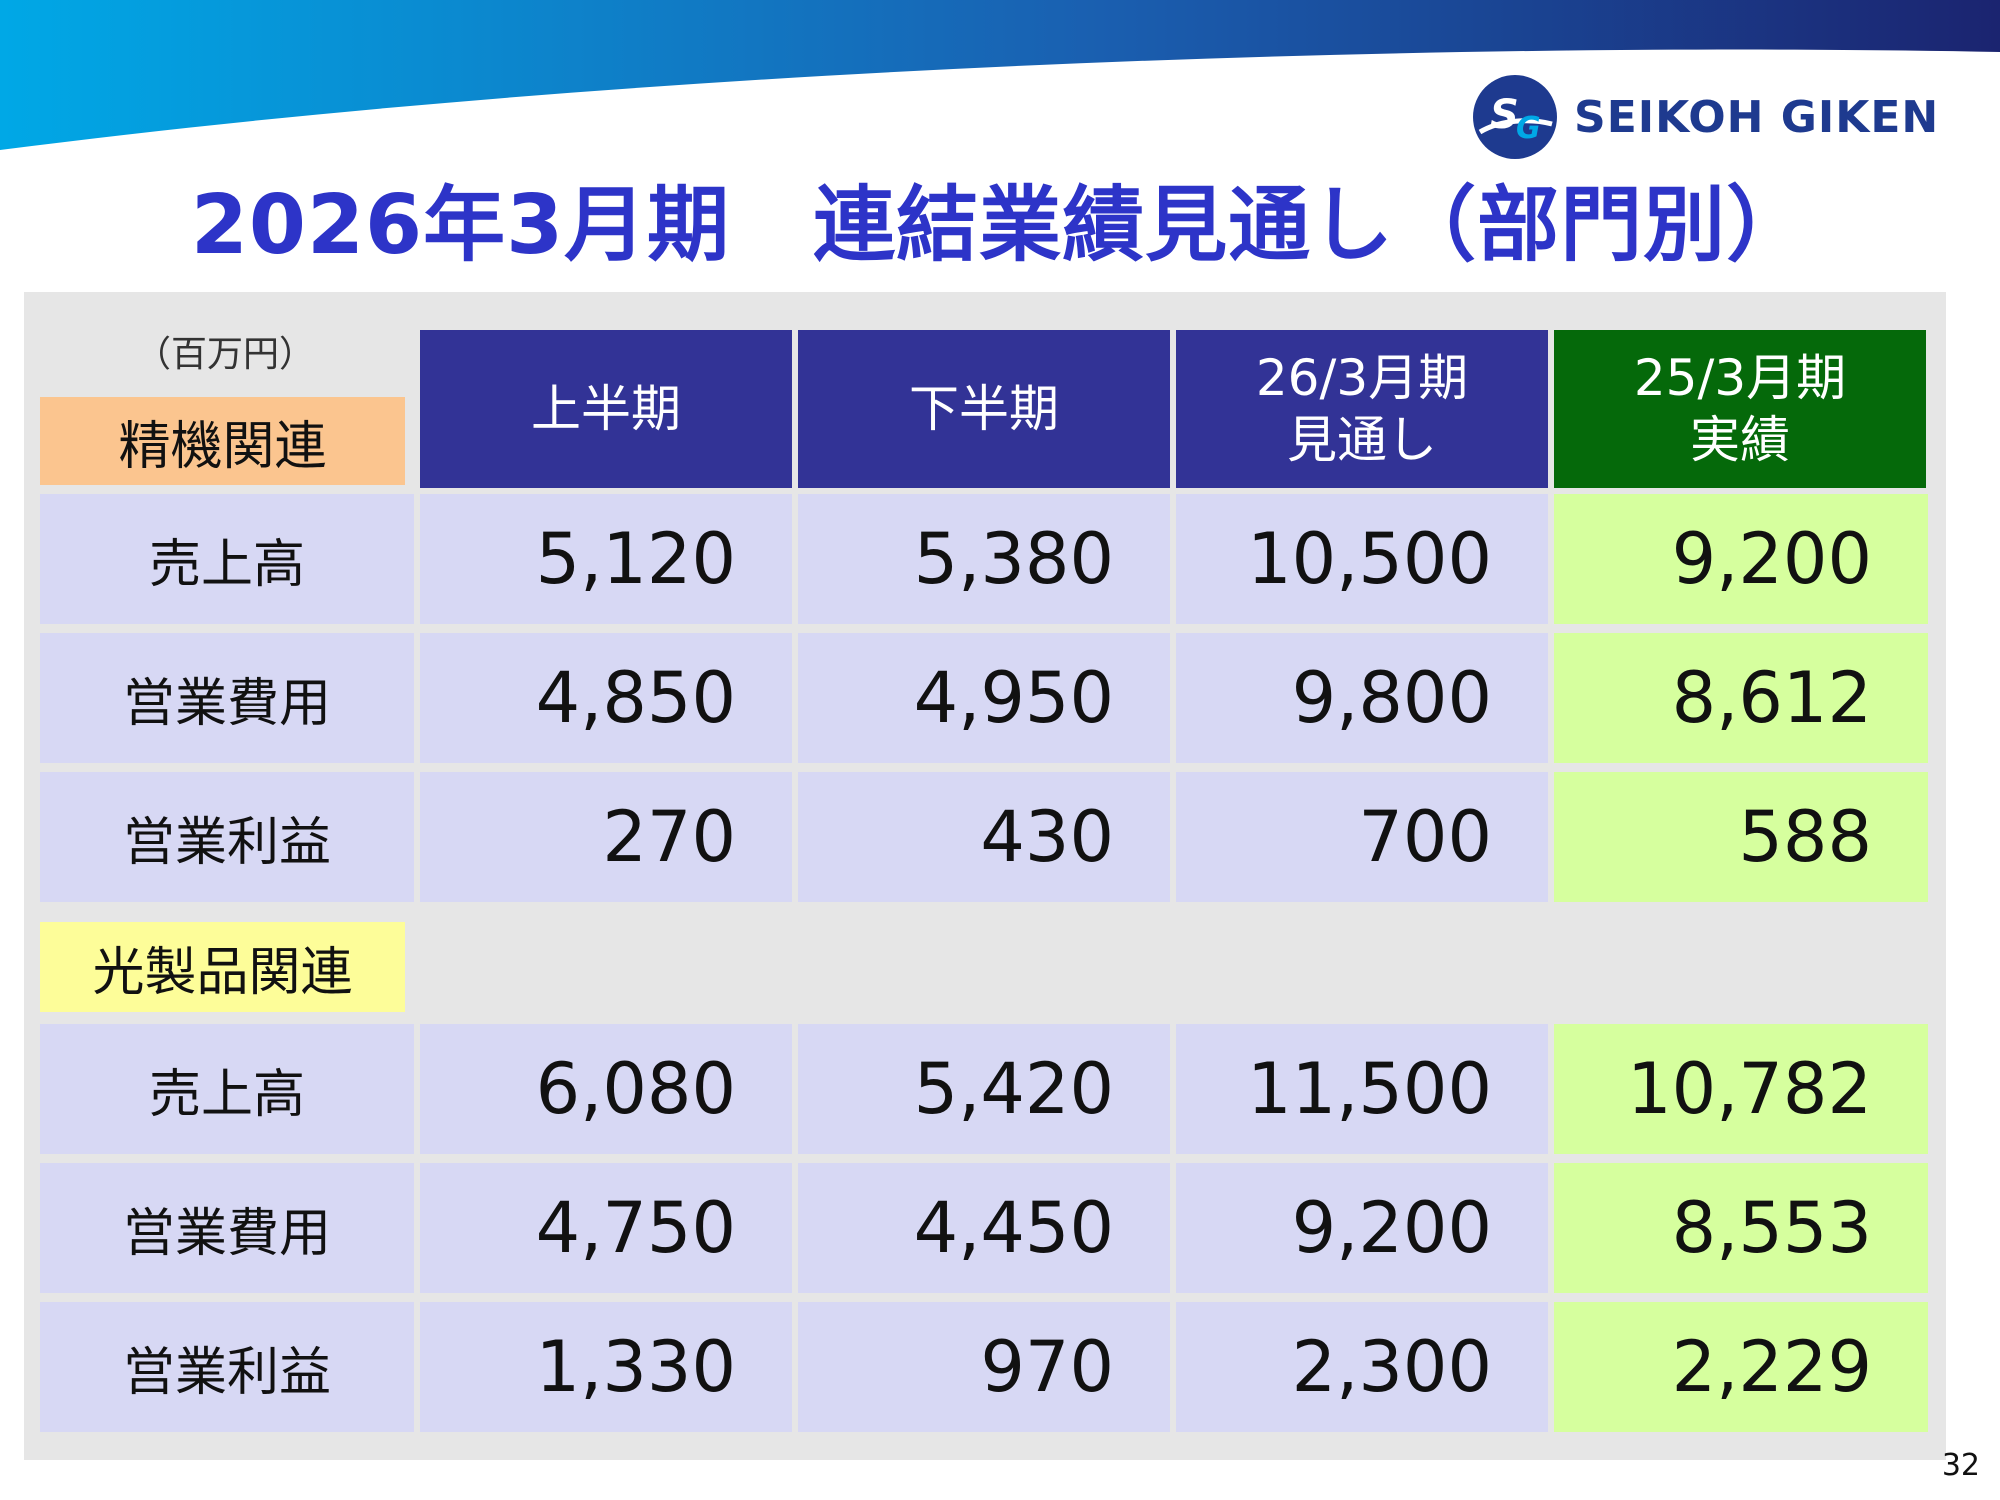  Describe the element at coordinates (1362, 837) in the screenshot. I see `table-cell: 700` at that location.